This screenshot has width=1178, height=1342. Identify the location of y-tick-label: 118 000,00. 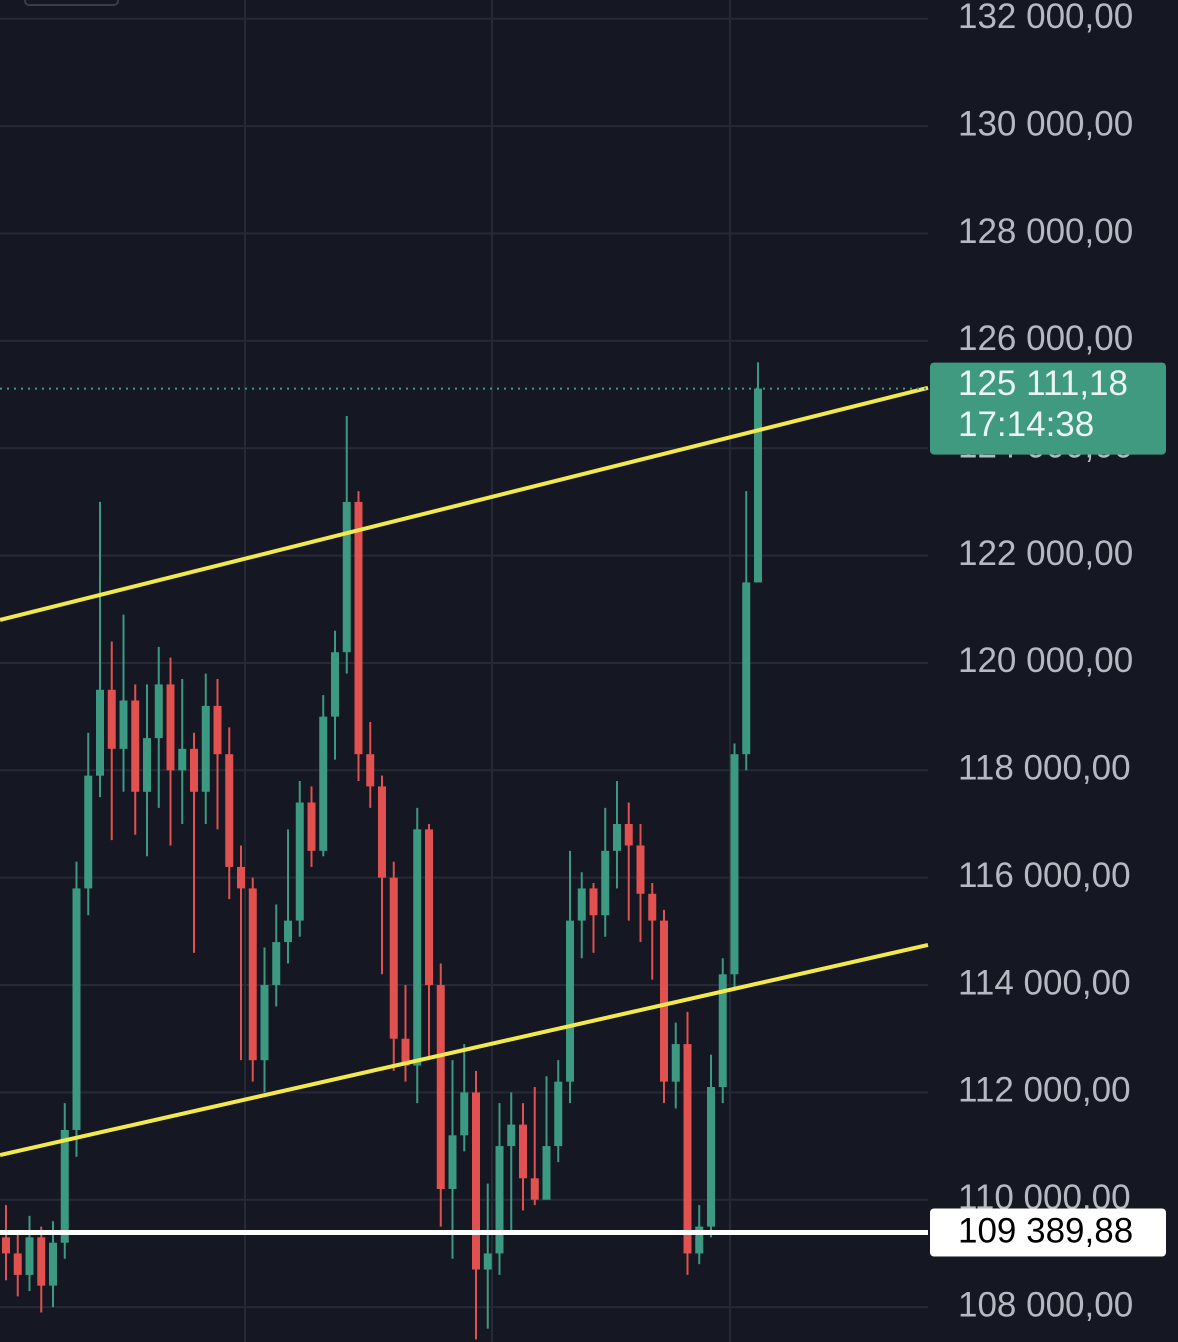
(1044, 768).